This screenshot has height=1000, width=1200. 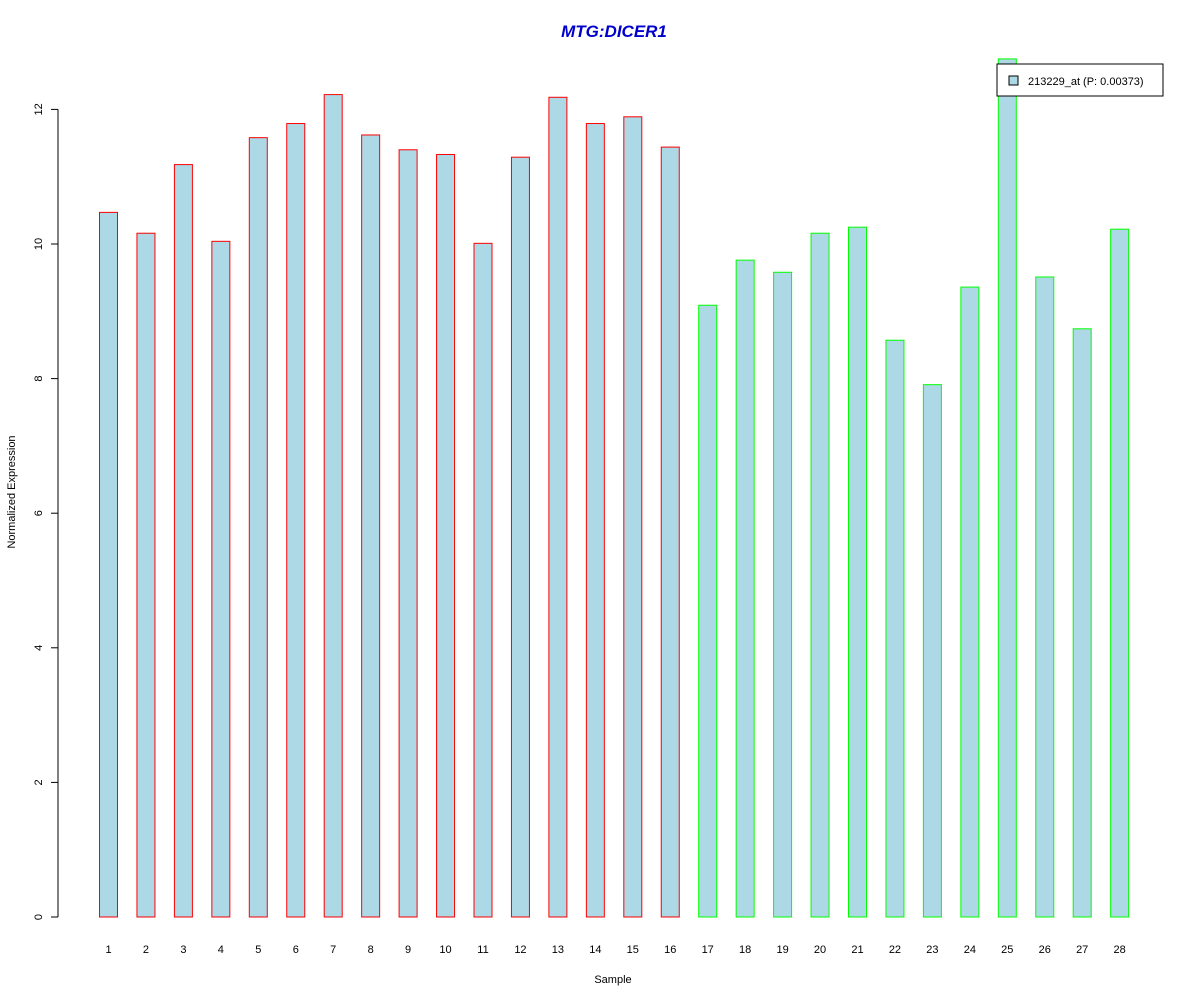 What do you see at coordinates (183, 950) in the screenshot?
I see `x-tick-label: 3` at bounding box center [183, 950].